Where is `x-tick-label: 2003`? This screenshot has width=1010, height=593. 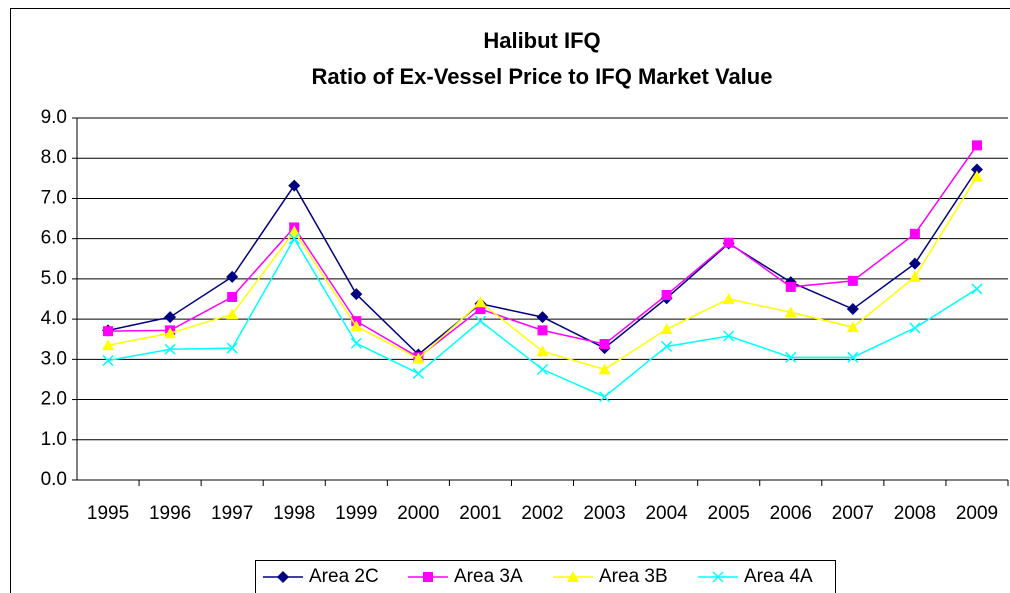
x-tick-label: 2003 is located at coordinates (604, 513).